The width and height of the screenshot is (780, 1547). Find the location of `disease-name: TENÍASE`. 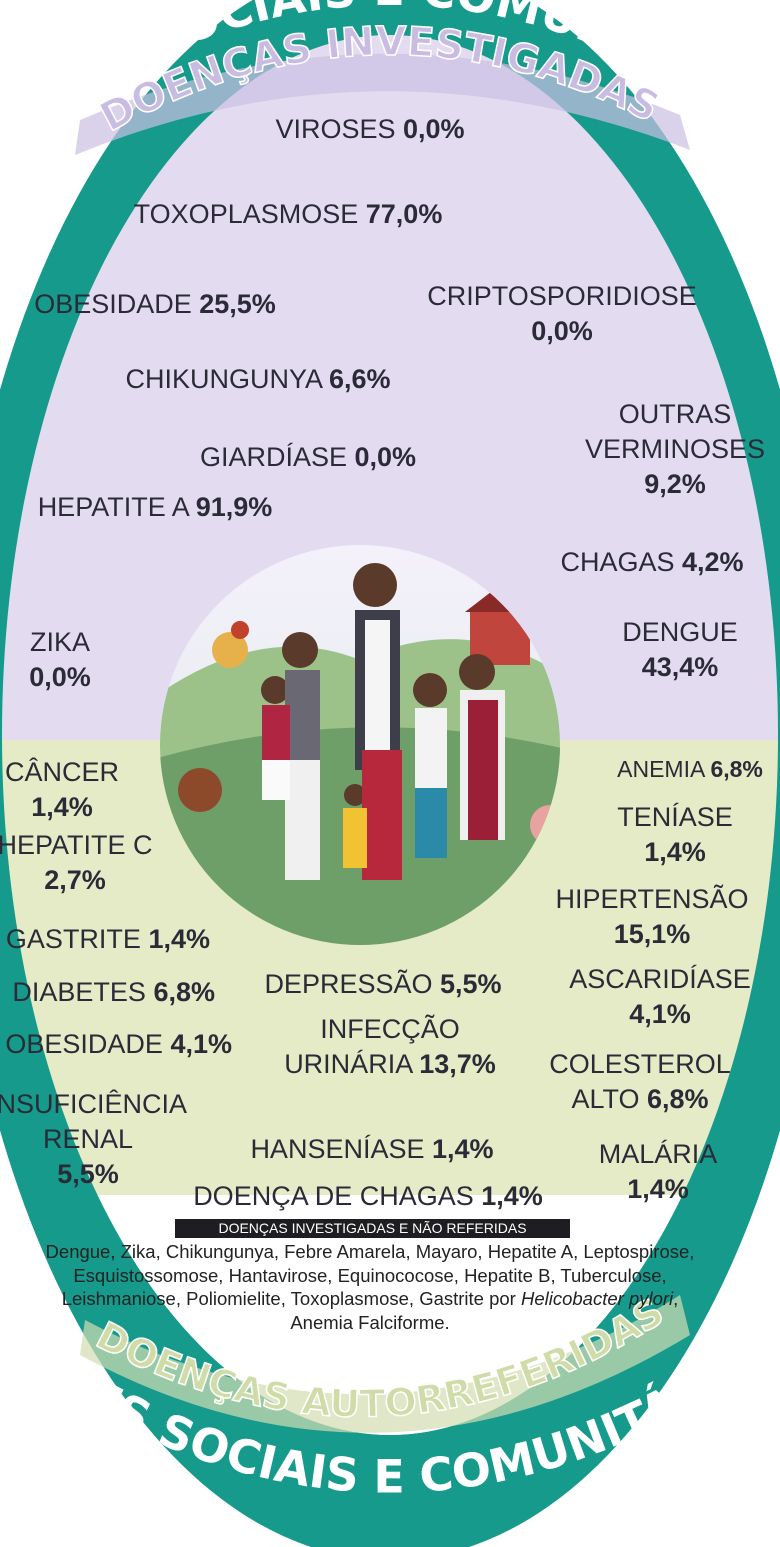

disease-name: TENÍASE is located at coordinates (675, 817).